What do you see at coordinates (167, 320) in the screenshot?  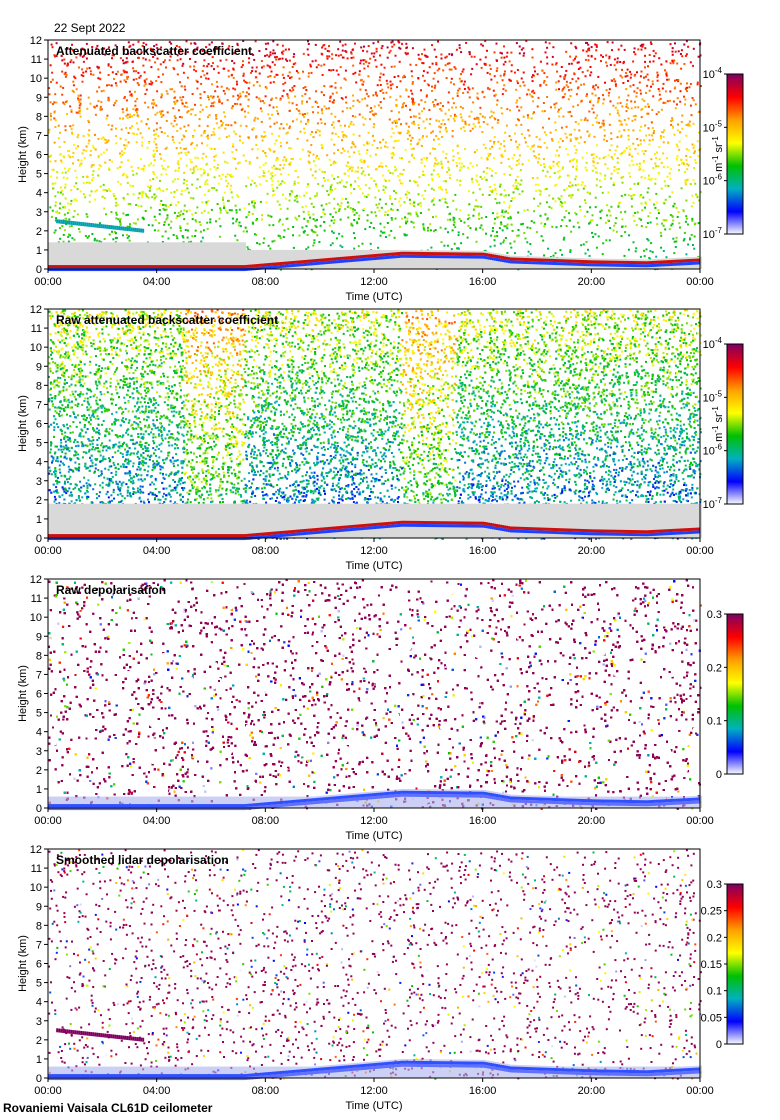 I see `panel-title: Raw attenuated backscatter coefficient` at bounding box center [167, 320].